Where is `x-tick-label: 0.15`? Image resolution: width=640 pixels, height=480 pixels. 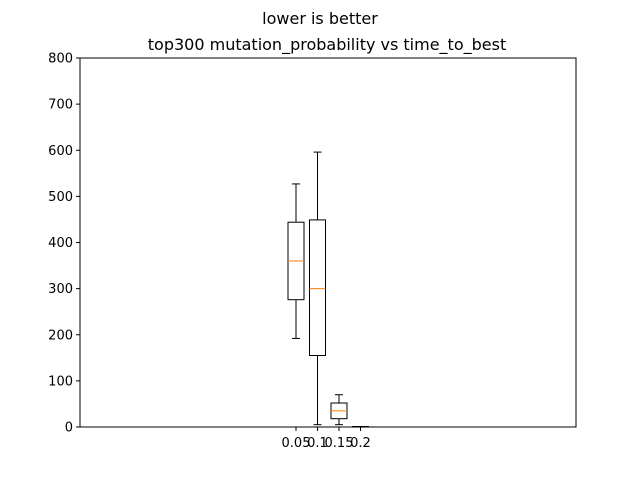
x-tick-label: 0.15 is located at coordinates (339, 443).